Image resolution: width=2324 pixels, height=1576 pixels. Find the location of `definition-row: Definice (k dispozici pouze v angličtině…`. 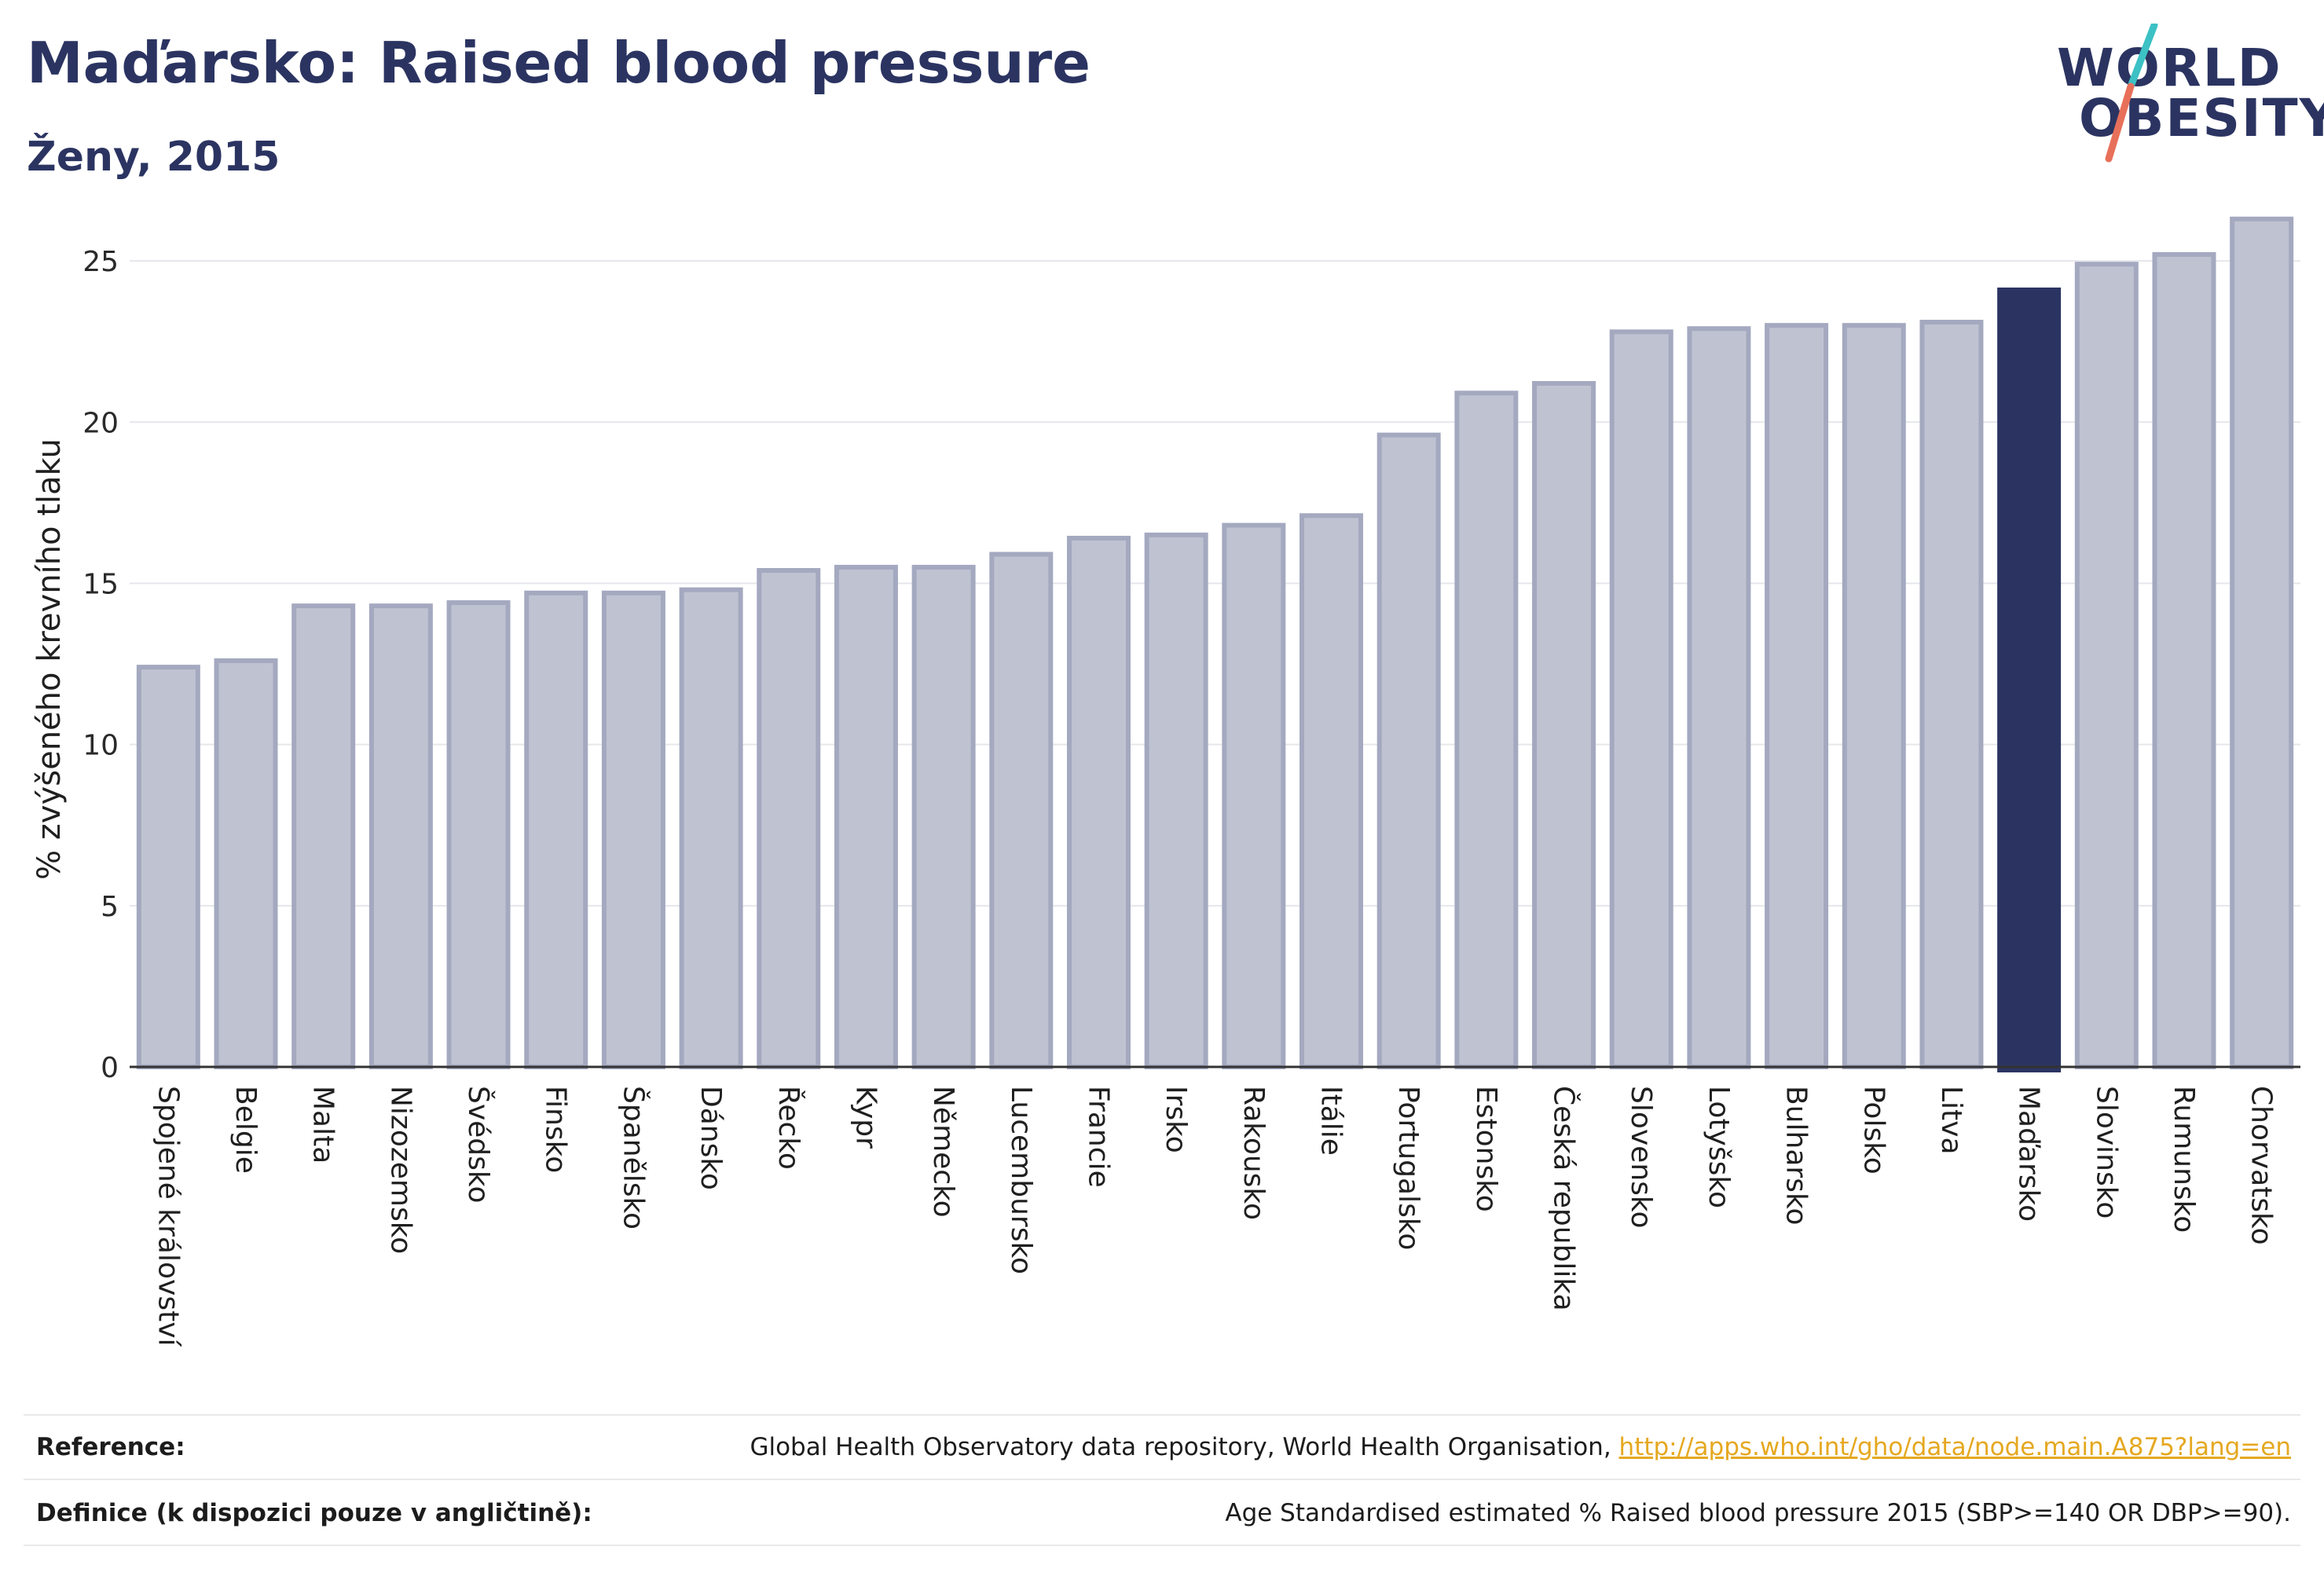

definition-row: Definice (k dispozici pouze v angličtině… is located at coordinates (1163, 1513).